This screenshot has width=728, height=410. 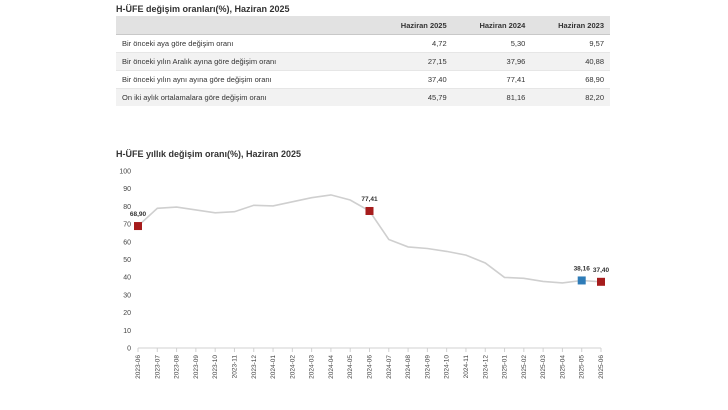 What do you see at coordinates (413, 61) in the screenshot?
I see `table-cell: 27,15` at bounding box center [413, 61].